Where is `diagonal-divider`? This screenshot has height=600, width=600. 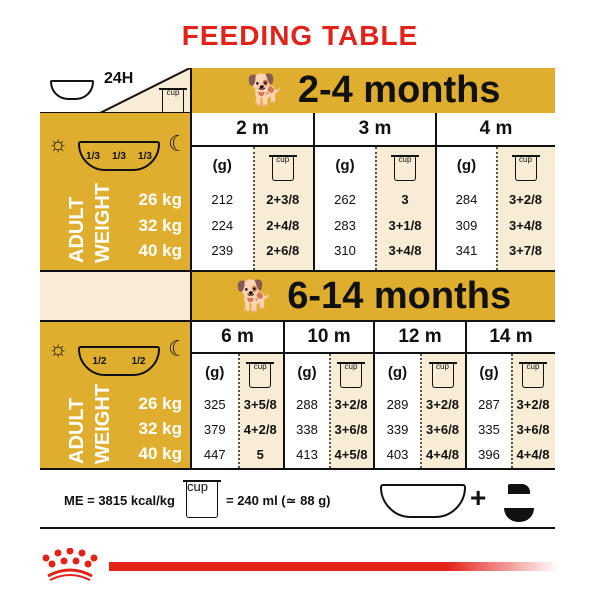 diagonal-divider is located at coordinates (144, 90).